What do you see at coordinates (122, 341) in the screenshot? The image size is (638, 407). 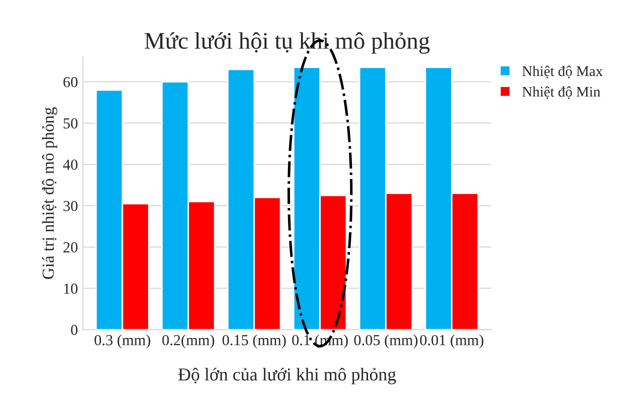 I see `x-tick-label: 0.3 (mm)` at bounding box center [122, 341].